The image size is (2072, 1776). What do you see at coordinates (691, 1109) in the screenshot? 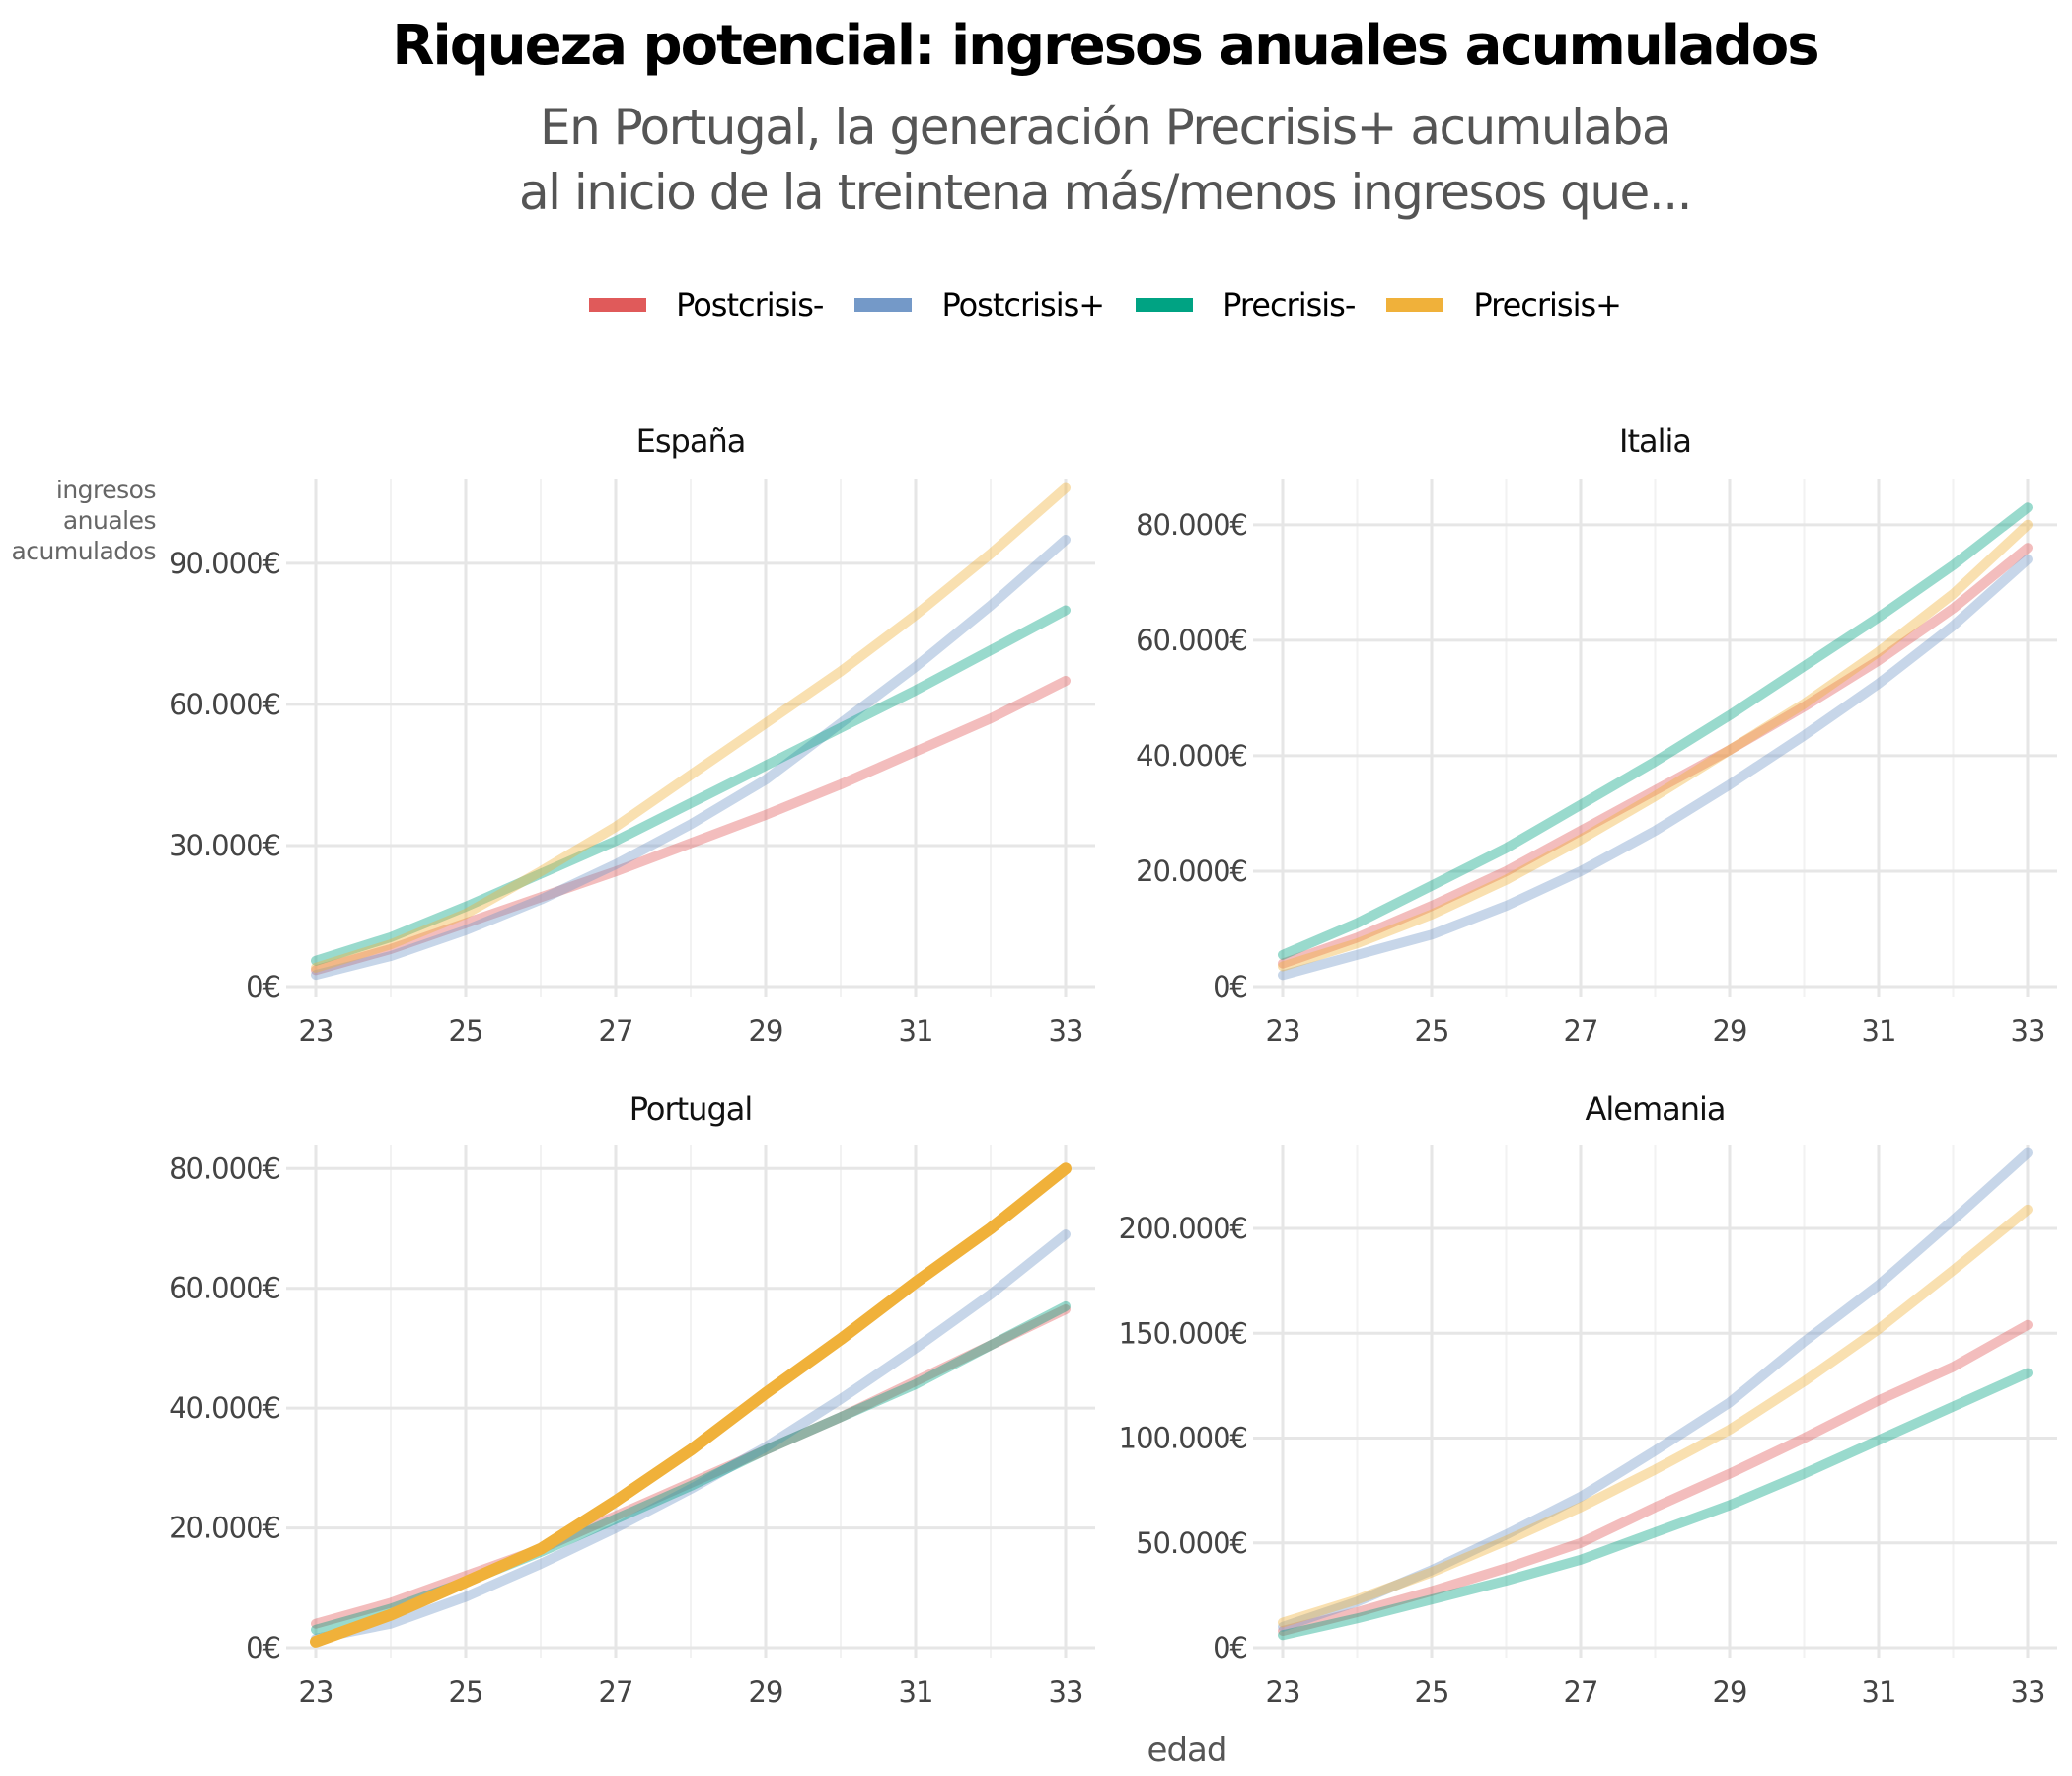
I see `panel-title: Portugal` at bounding box center [691, 1109].